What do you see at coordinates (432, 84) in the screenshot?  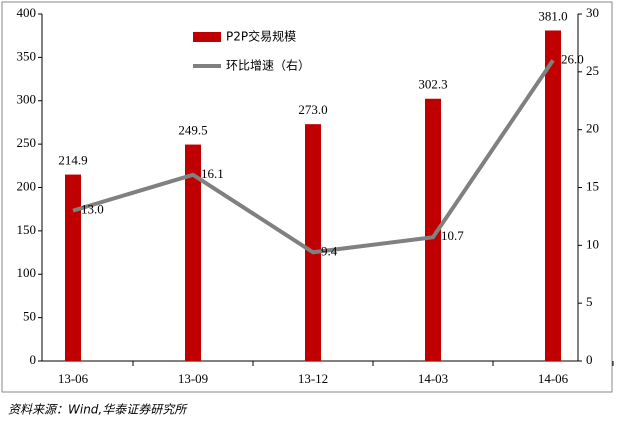 I see `bar-label: 302.3` at bounding box center [432, 84].